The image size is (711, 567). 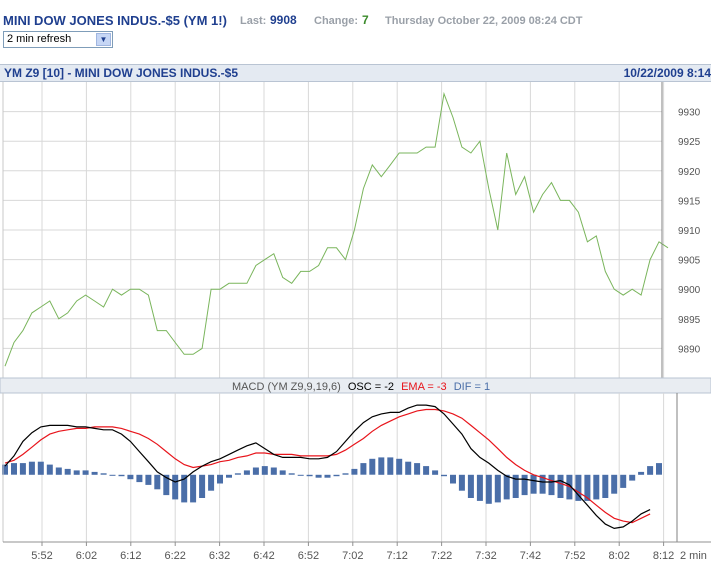 What do you see at coordinates (689, 231) in the screenshot?
I see `price-y-tick-label: 9910` at bounding box center [689, 231].